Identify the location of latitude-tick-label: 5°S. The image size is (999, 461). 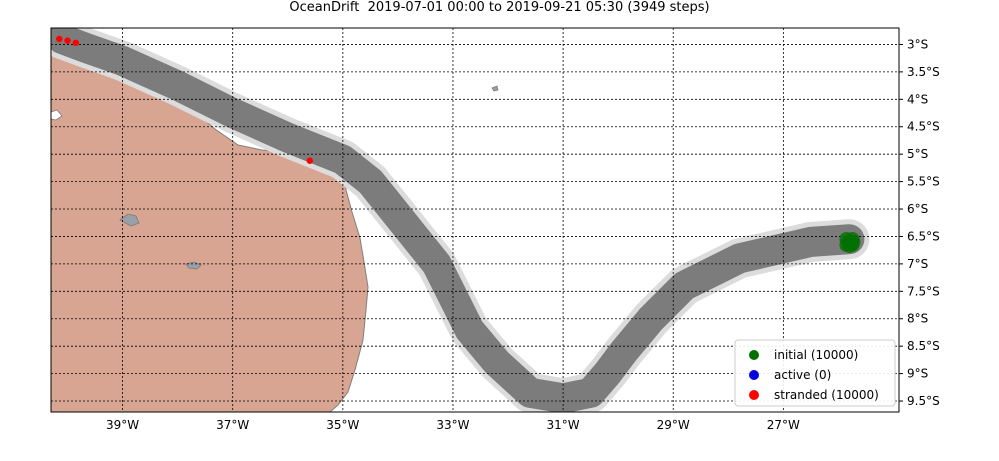
(917, 154).